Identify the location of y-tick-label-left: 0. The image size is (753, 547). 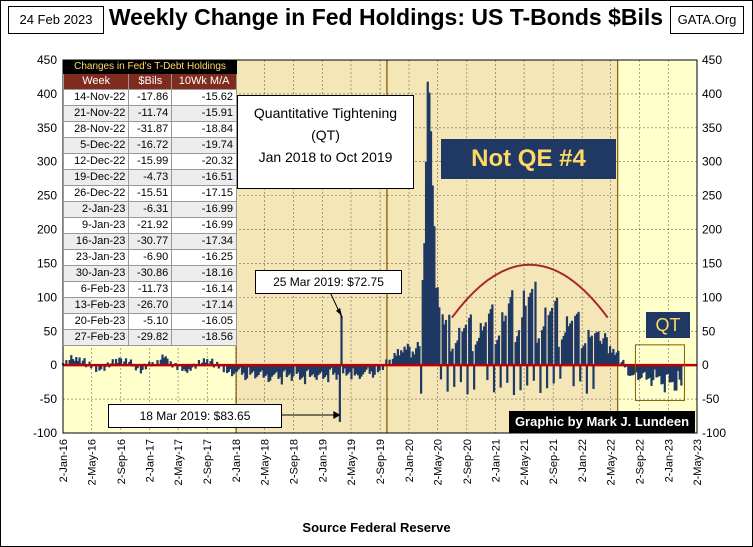
(53, 365).